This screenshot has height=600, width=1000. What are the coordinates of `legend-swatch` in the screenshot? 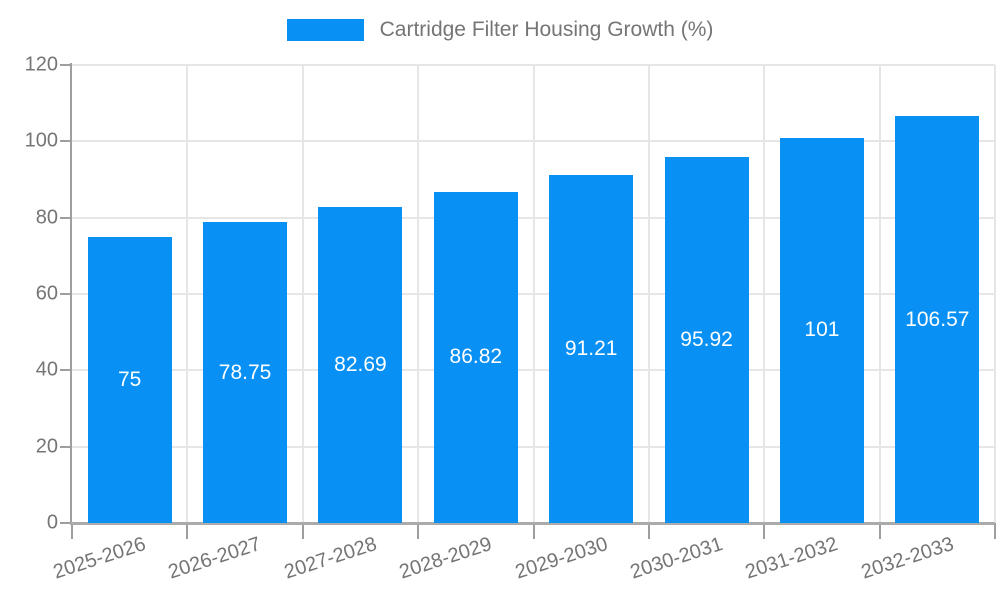 It's located at (325, 30).